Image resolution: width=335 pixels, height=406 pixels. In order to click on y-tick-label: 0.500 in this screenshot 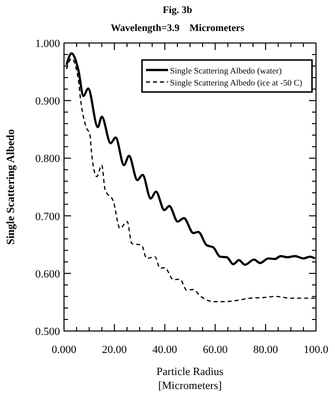, I will do `click(47, 332)`.